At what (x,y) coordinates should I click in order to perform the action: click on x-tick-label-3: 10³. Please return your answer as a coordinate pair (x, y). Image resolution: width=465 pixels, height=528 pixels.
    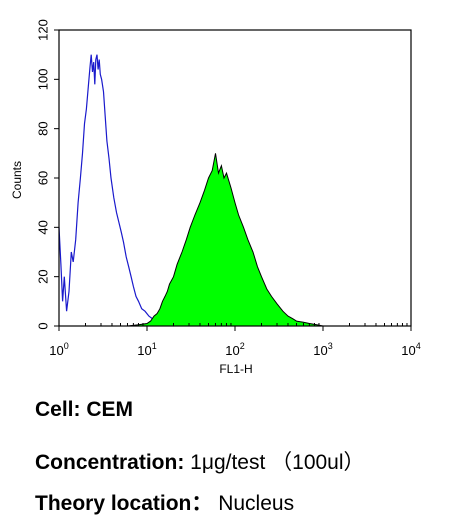
    Looking at the image, I should click on (322, 349).